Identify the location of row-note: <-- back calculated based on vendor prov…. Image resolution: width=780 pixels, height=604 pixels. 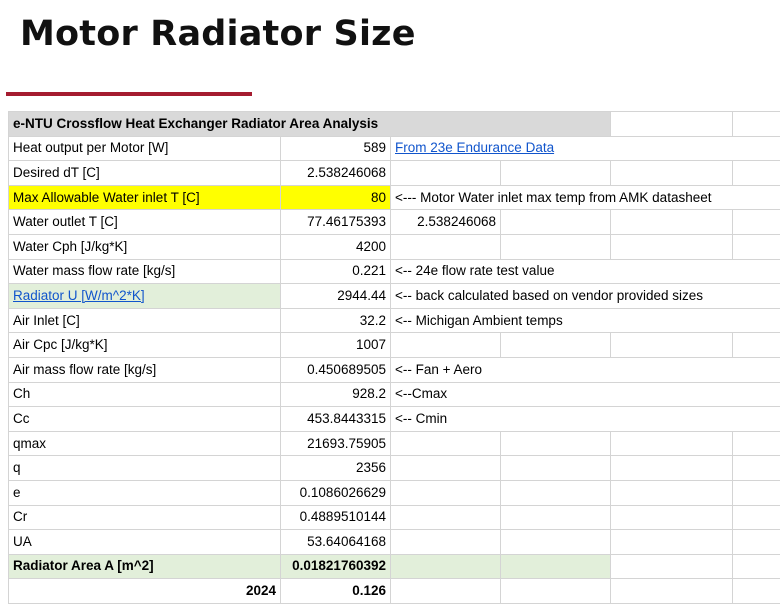
(585, 296).